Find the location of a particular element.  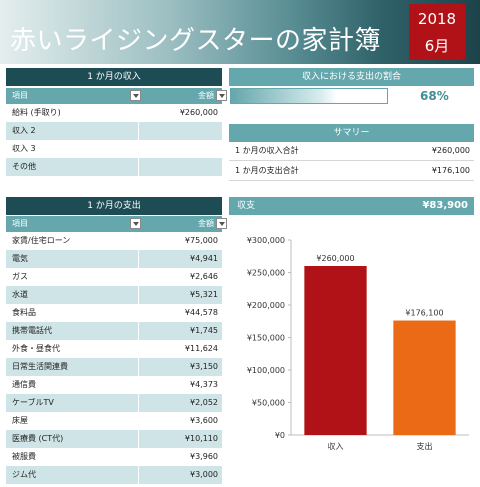

expense-ratio-progress-bar is located at coordinates (309, 96).